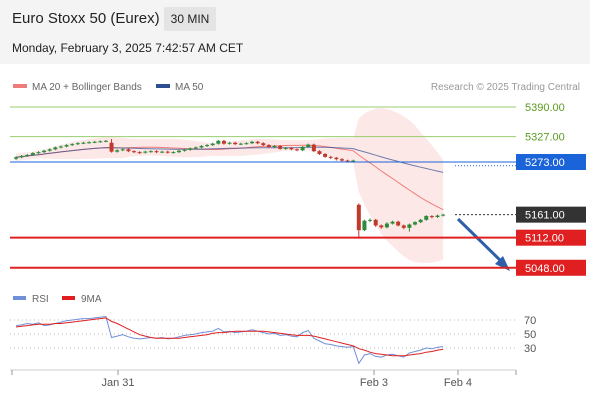  What do you see at coordinates (530, 321) in the screenshot?
I see `rsi-tick-label: 70` at bounding box center [530, 321].